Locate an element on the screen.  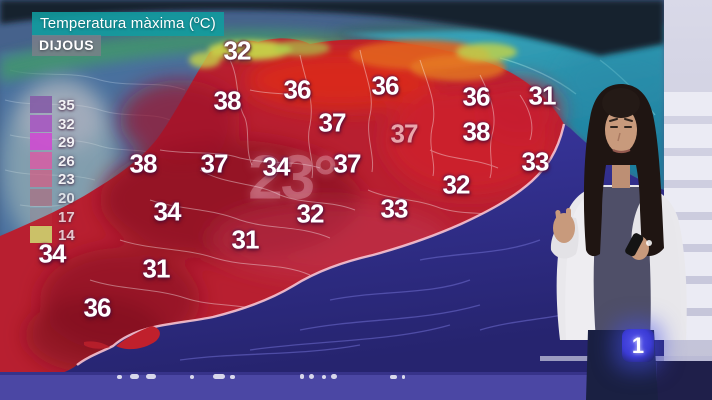
la1-logo: 1 is located at coordinates (638, 345).